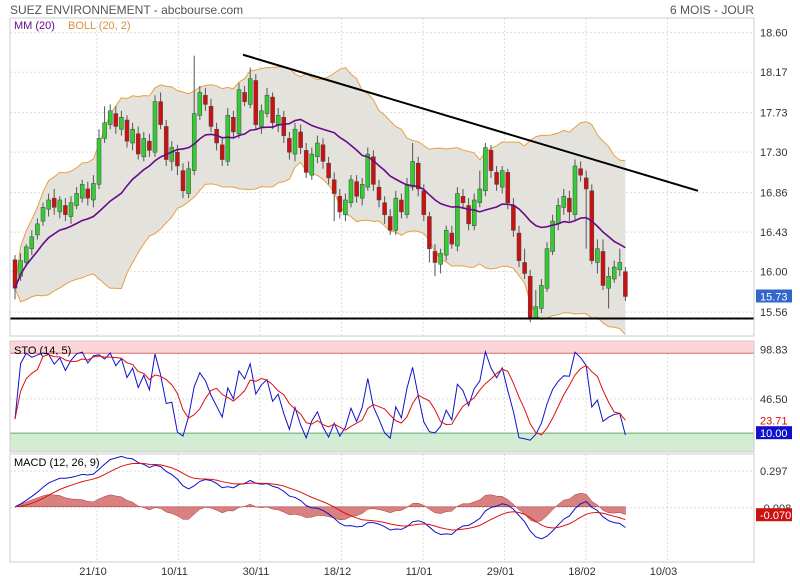  What do you see at coordinates (774, 233) in the screenshot?
I see `y-tick-label: 16.43` at bounding box center [774, 233].